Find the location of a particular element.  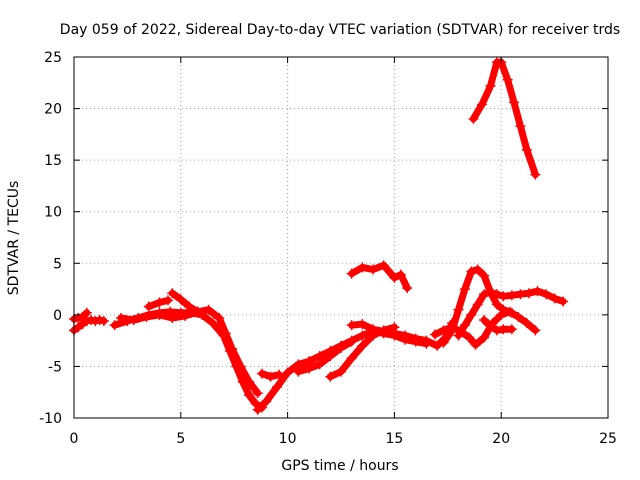

x-tick-label: 0 is located at coordinates (74, 439).